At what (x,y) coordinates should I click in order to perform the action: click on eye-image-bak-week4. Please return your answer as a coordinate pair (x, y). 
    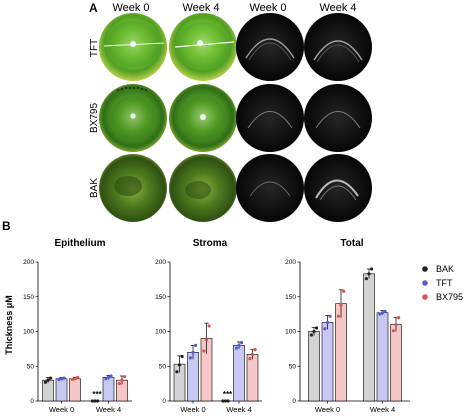
    Looking at the image, I should click on (203, 188).